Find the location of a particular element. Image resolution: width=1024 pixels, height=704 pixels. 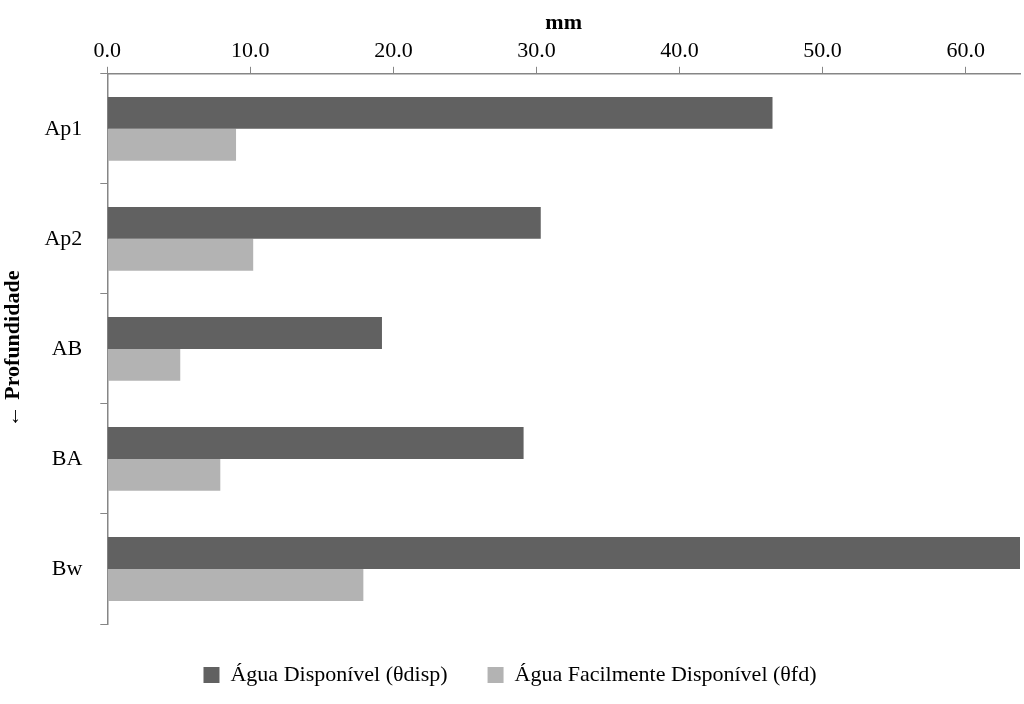

y-tick-label: AB is located at coordinates (67, 347).